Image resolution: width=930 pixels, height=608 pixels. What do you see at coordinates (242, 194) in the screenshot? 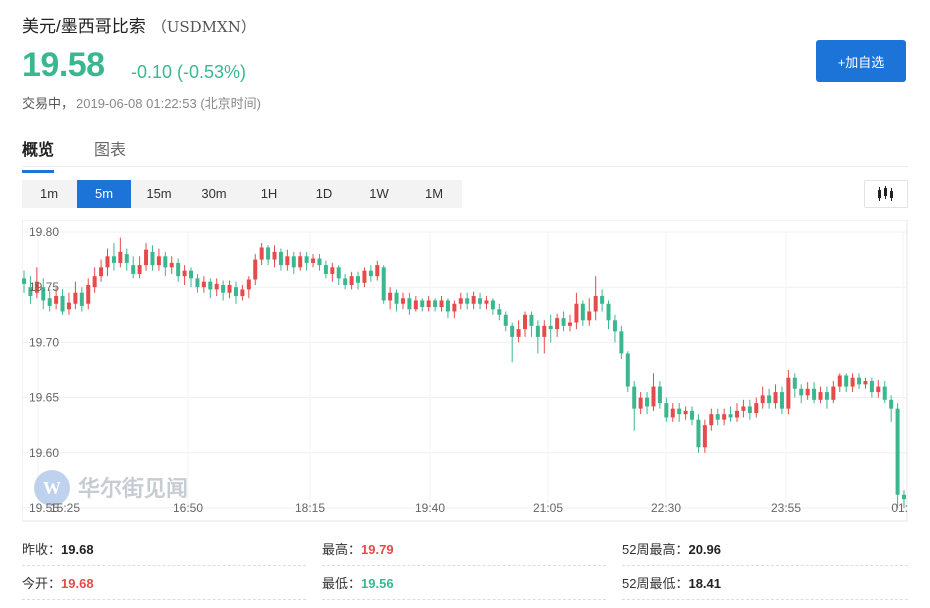
I see `interval-selector: 1m 5m 15m 30m 1H 1D 1W 1M` at bounding box center [242, 194].